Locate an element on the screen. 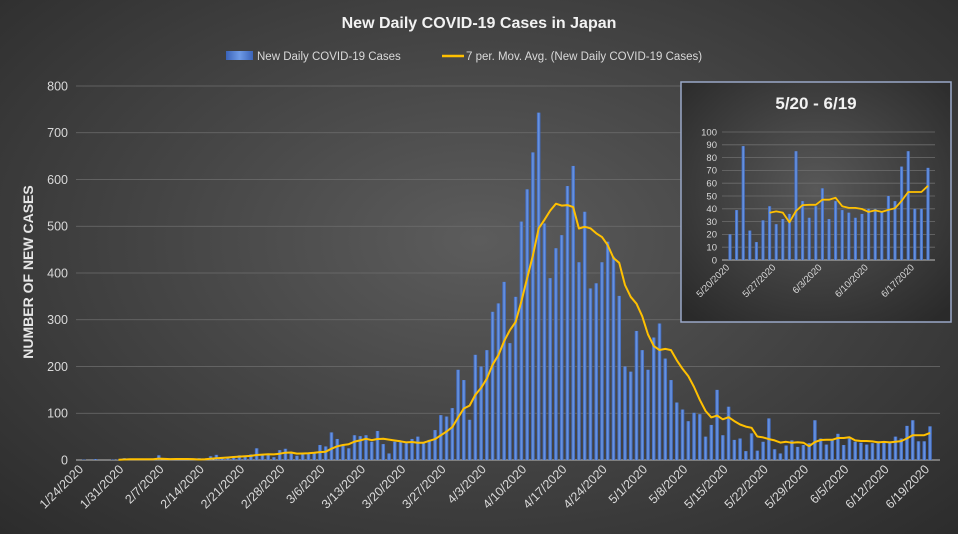 The width and height of the screenshot is (958, 534). moving-average-line is located at coordinates (849, 204).